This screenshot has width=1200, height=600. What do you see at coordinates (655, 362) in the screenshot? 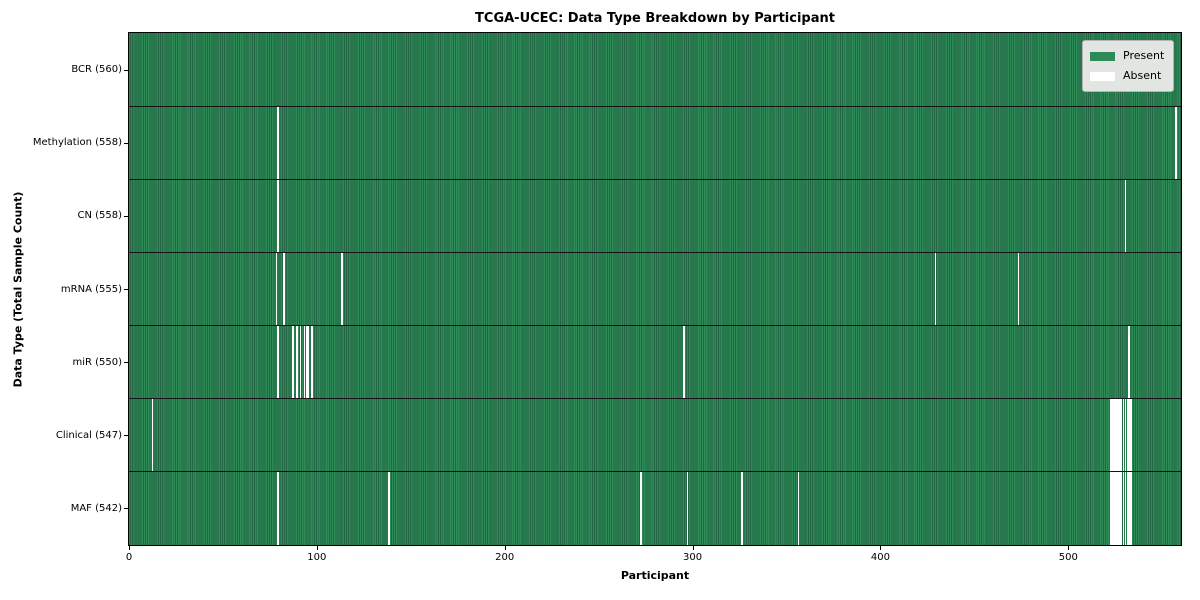
I see `datatype-row-miR` at bounding box center [655, 362].